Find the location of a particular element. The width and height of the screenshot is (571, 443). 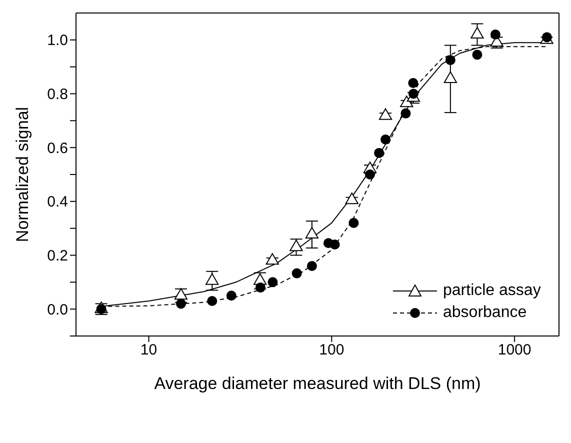

y-tick-label: 0.8 is located at coordinates (57, 95).